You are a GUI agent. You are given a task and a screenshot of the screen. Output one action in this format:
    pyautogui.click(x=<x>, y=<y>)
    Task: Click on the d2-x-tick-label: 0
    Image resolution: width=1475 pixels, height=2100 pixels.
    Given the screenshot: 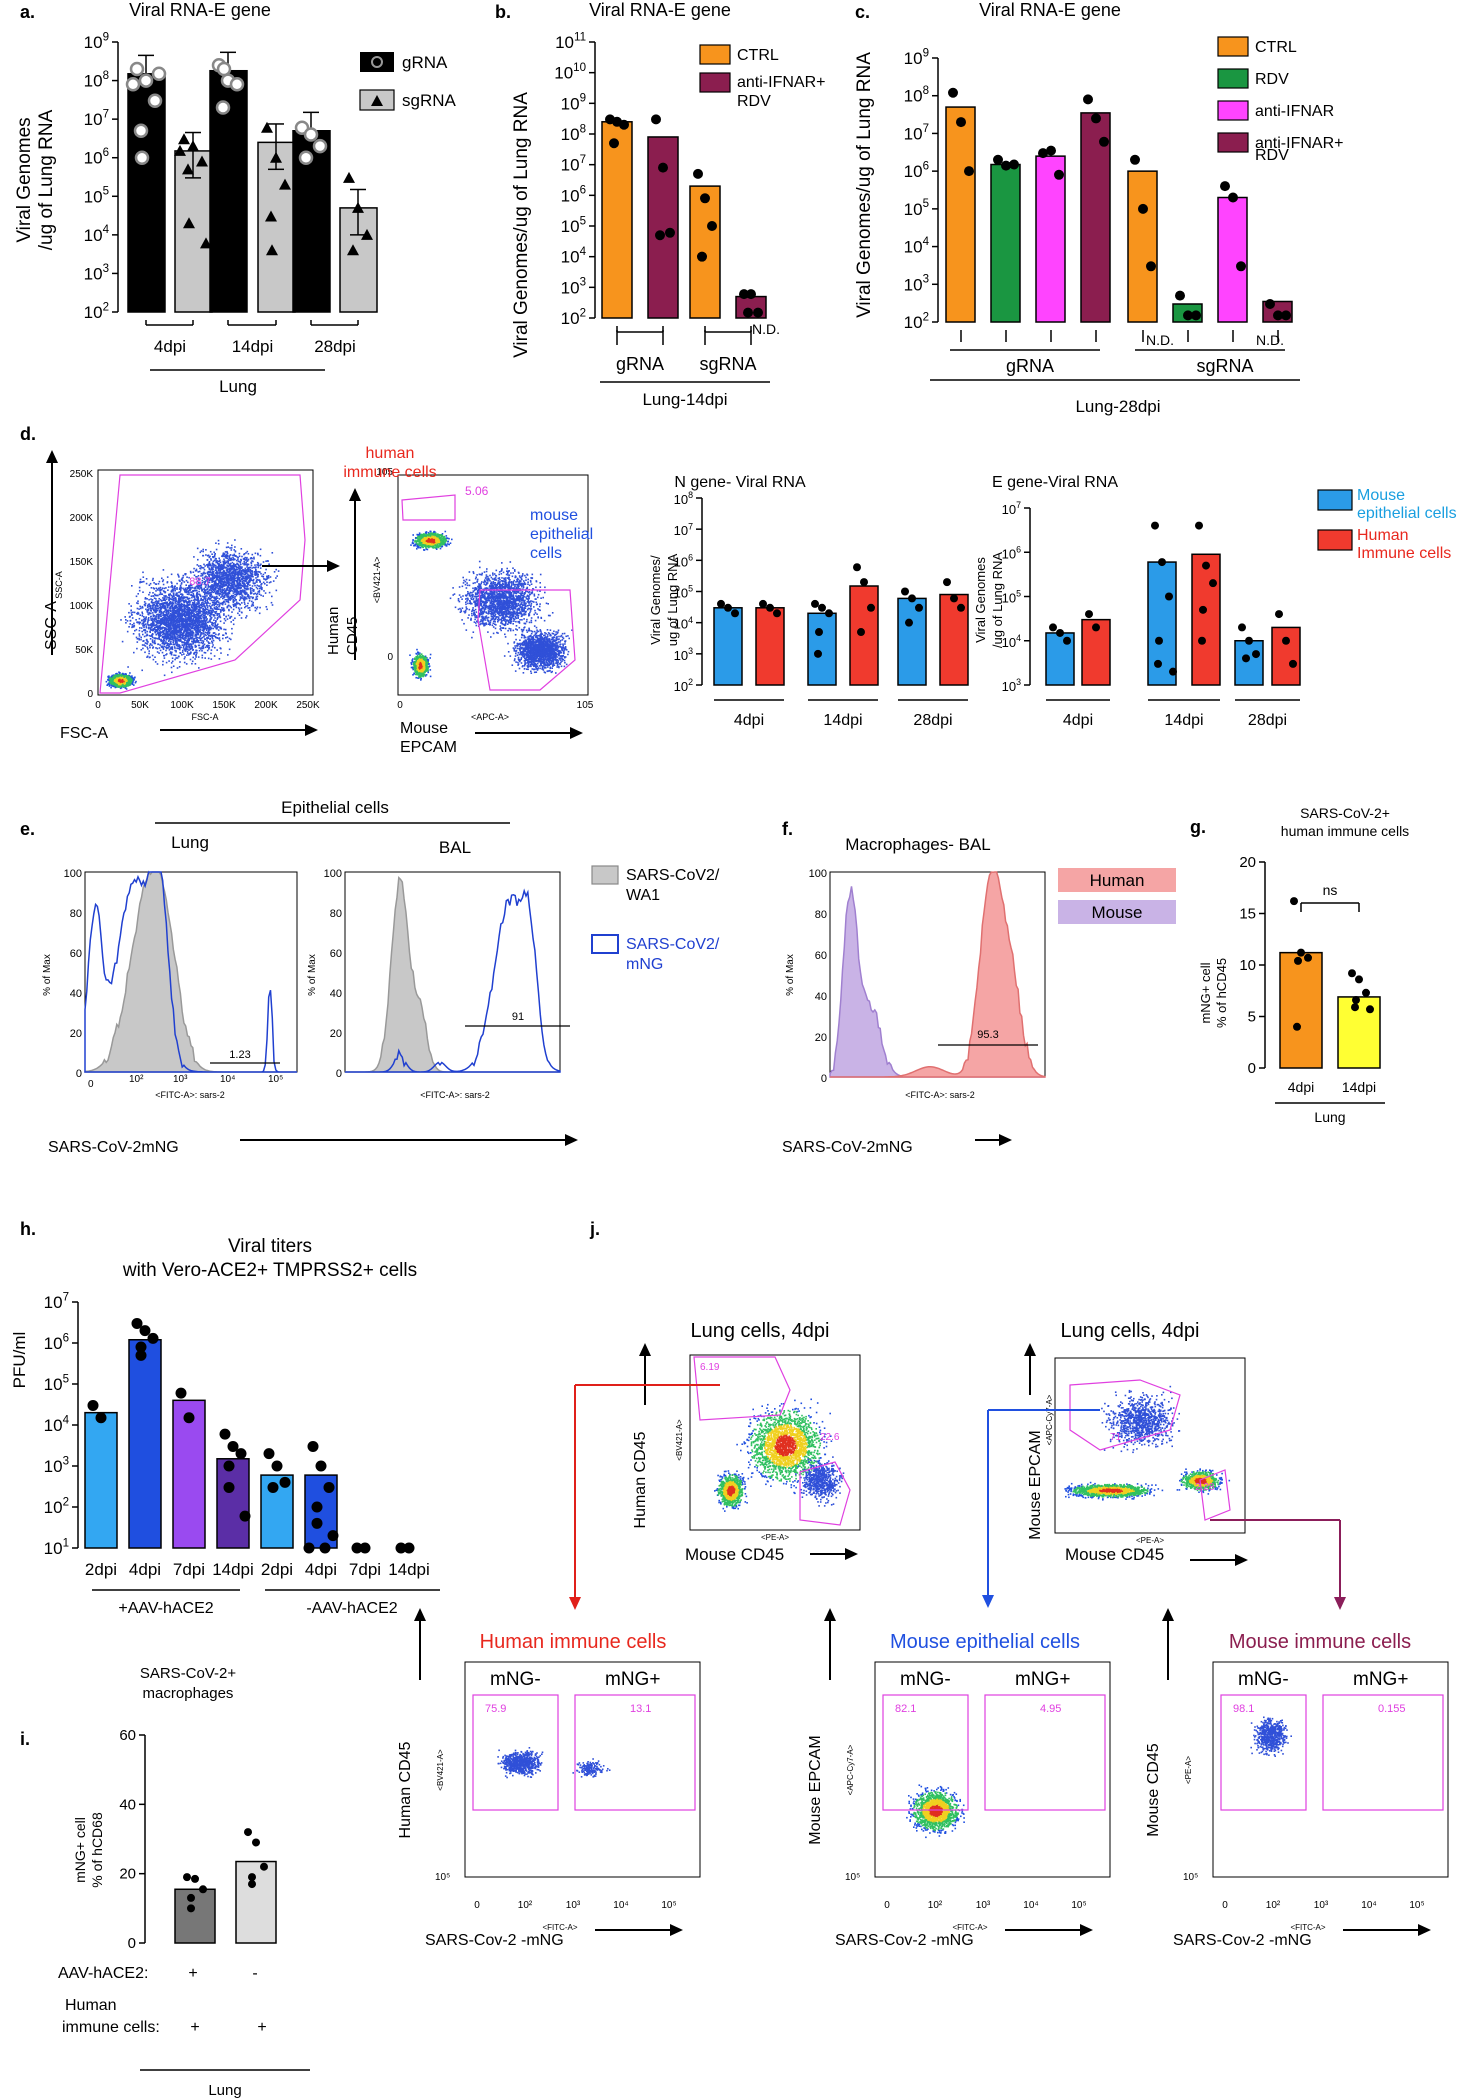 What is the action you would take?
    pyautogui.click(x=400, y=705)
    